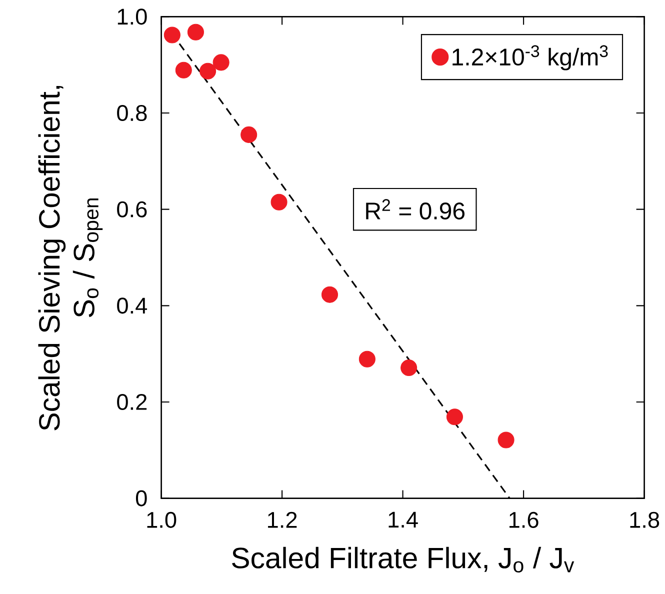 The width and height of the screenshot is (665, 594). Describe the element at coordinates (132, 306) in the screenshot. I see `y-tick-label: 0.4` at that location.